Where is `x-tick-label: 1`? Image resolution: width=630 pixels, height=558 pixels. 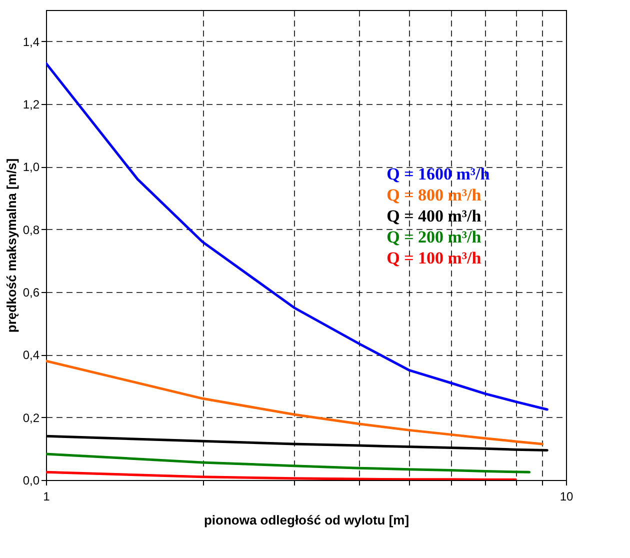 x-tick-label: 1 is located at coordinates (46, 497).